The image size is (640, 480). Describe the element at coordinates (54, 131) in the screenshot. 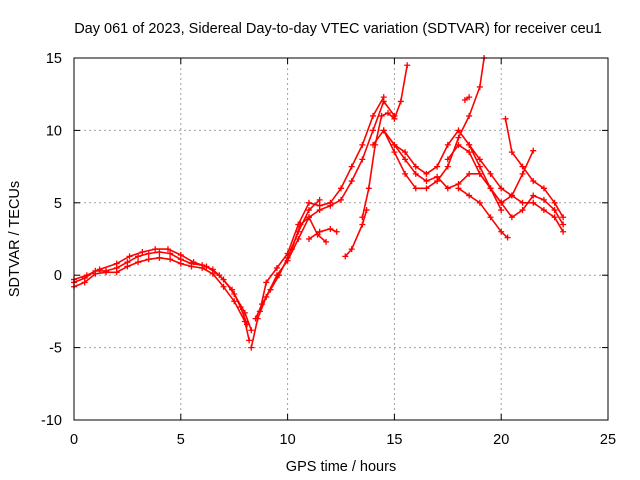

I see `y-tick-label: 10` at that location.